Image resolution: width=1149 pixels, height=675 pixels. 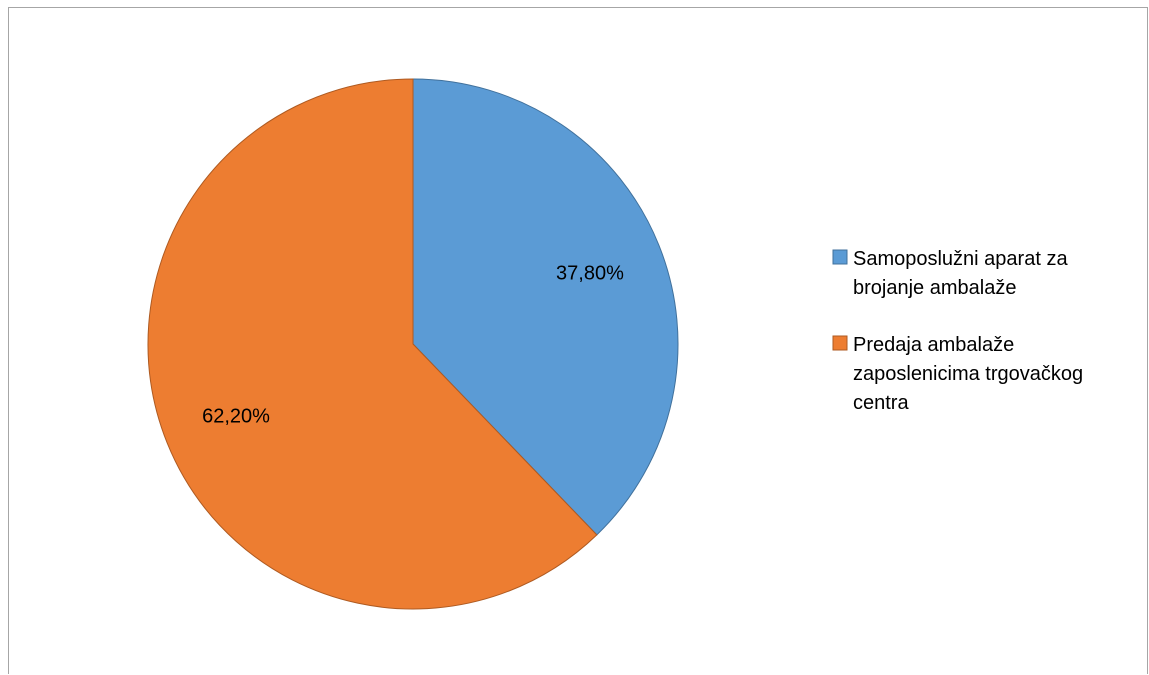 What do you see at coordinates (968, 374) in the screenshot?
I see `legend-label-2-line-2: zaposlenicima trgovačkog` at bounding box center [968, 374].